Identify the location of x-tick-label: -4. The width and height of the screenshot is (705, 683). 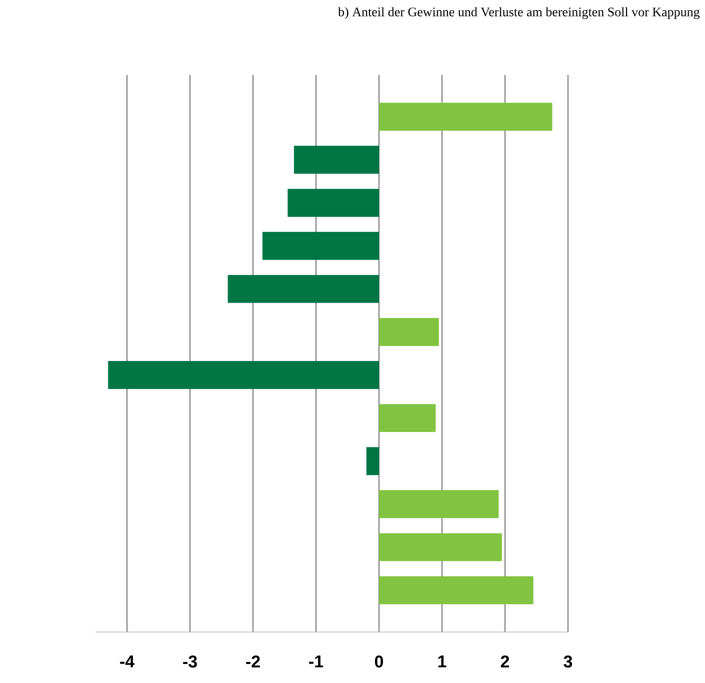
(127, 662).